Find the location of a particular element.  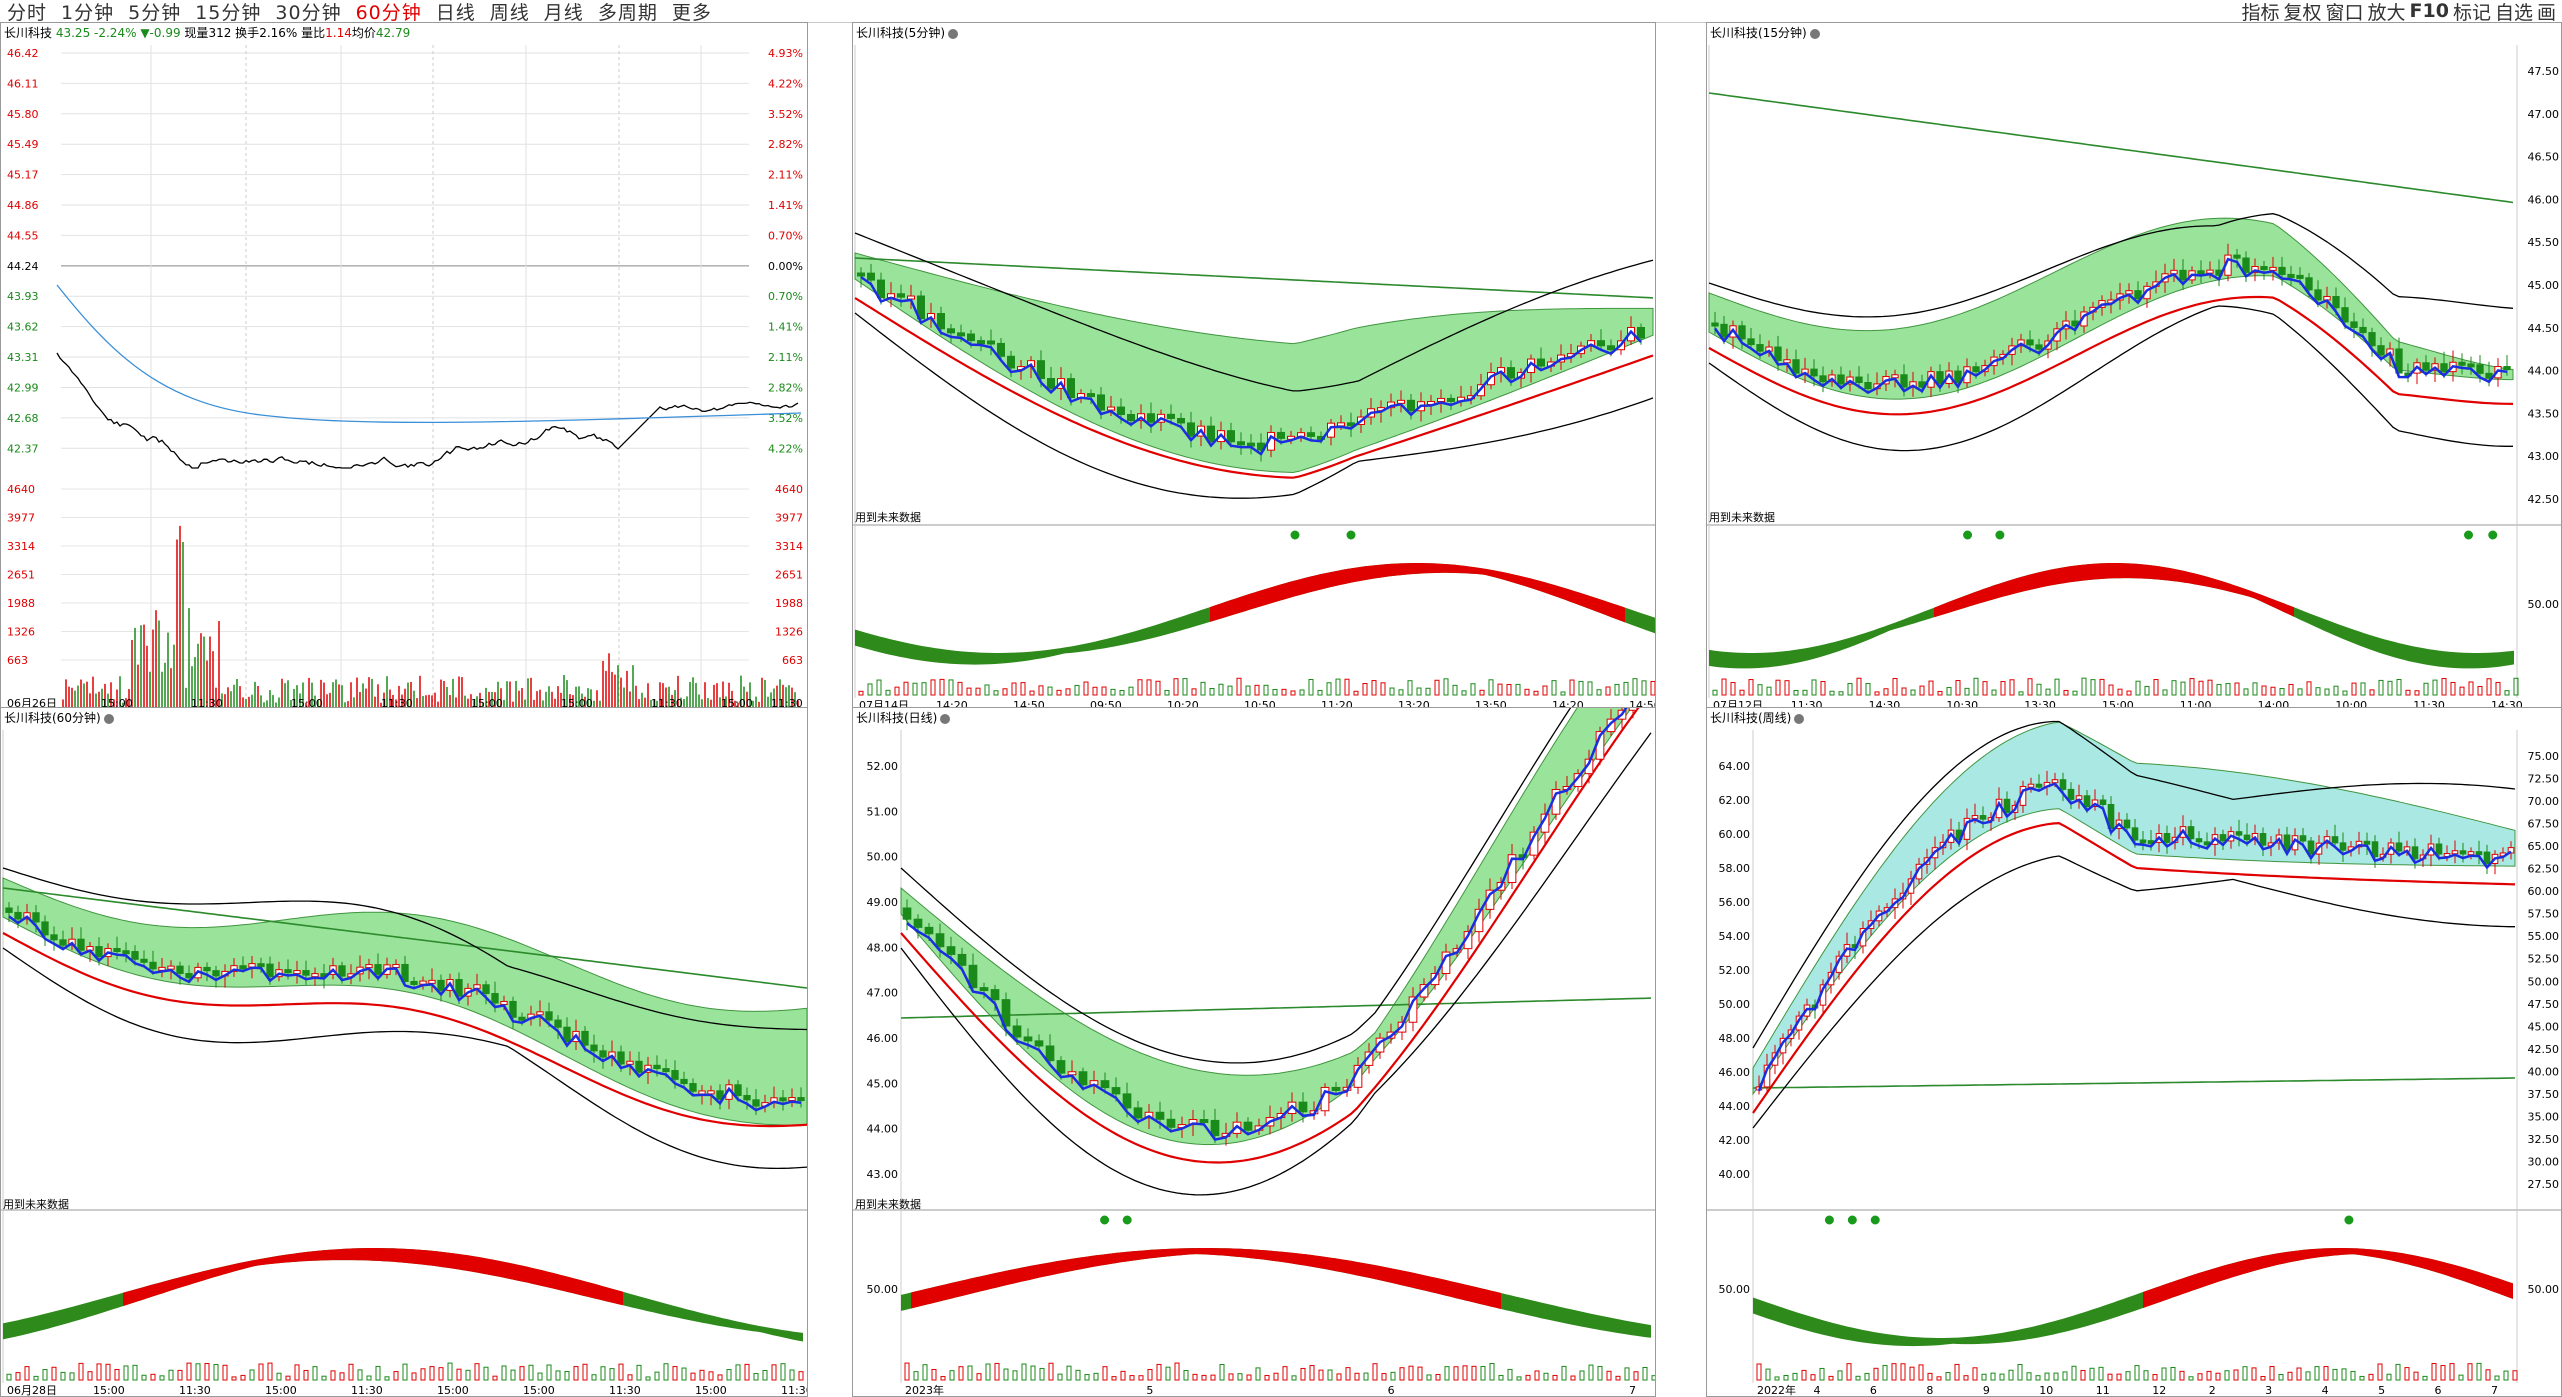

period-tab-multi: 多周期 is located at coordinates (627, 12).